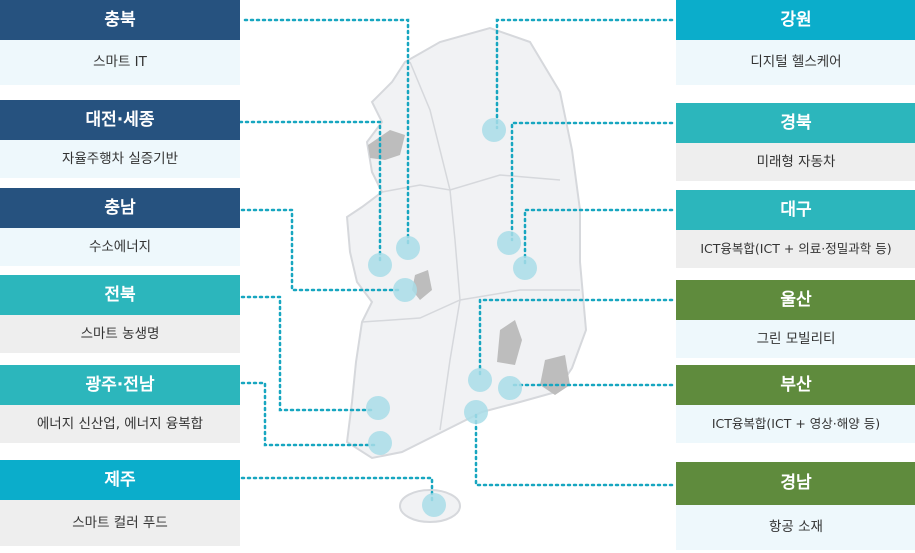 This screenshot has height=553, width=915. What do you see at coordinates (386, 145) in the screenshot?
I see `seoul-area` at bounding box center [386, 145].